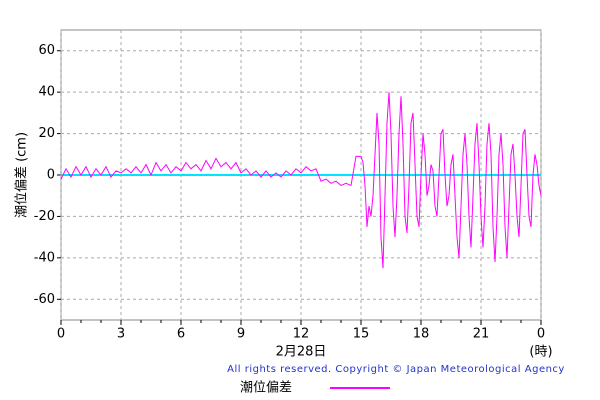 This screenshot has width=600, height=400. Describe the element at coordinates (22, 175) in the screenshot. I see `y-axis-label: 潮位偏差 (cm)` at that location.